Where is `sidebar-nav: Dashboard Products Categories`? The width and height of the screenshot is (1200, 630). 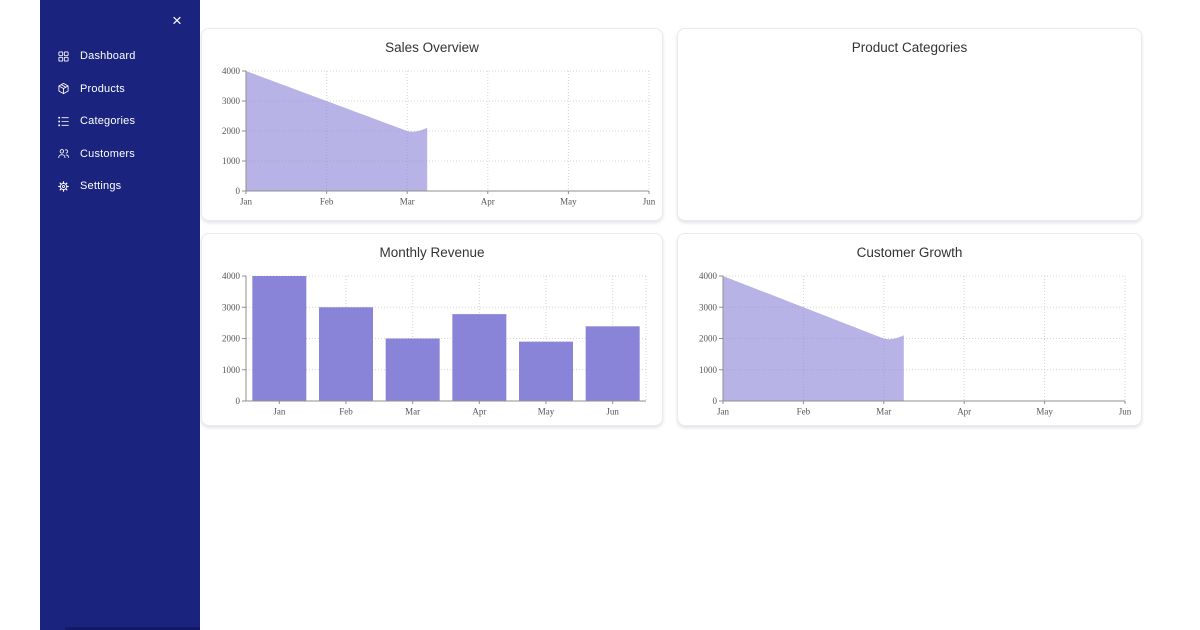
sidebar-nav: Dashboard Products Categories is located at coordinates (120, 121).